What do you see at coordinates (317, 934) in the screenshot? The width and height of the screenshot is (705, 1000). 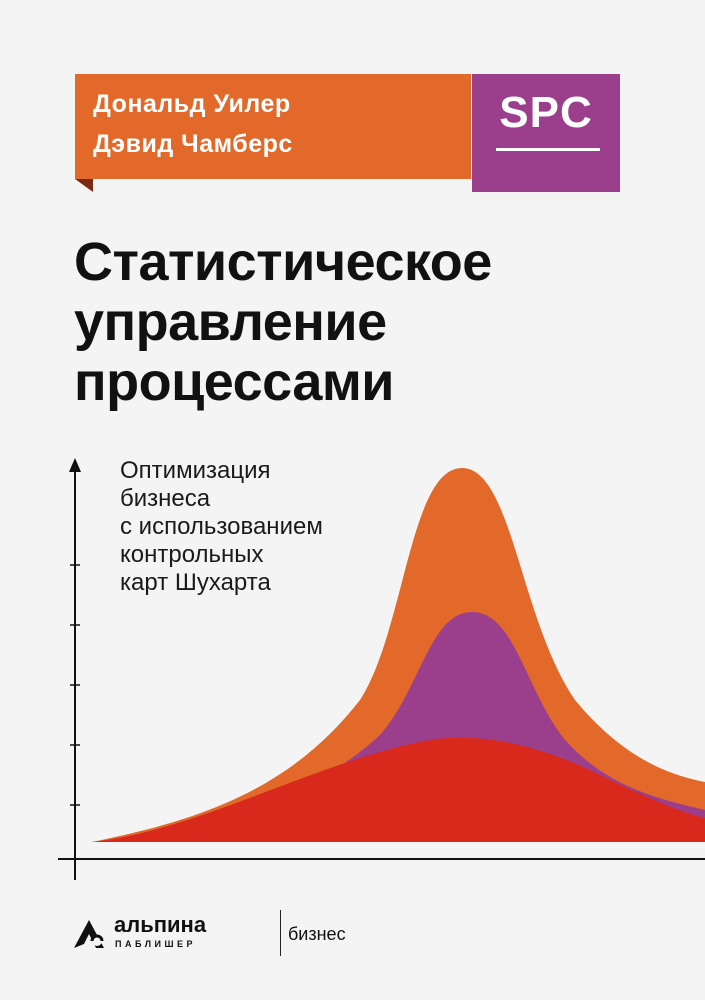 I see `publisher-imprint: бизнес` at bounding box center [317, 934].